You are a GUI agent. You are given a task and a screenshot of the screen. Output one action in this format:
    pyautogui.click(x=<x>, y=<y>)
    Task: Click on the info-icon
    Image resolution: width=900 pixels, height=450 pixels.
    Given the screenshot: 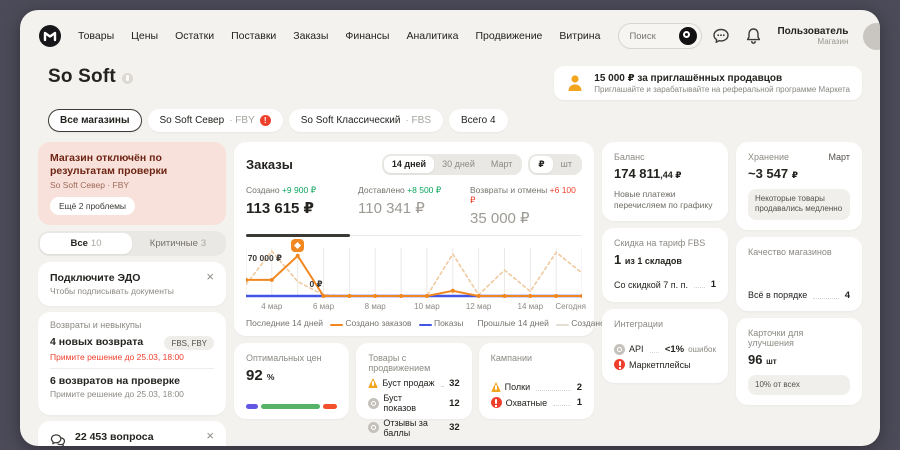 What is the action you would take?
    pyautogui.click(x=127, y=78)
    